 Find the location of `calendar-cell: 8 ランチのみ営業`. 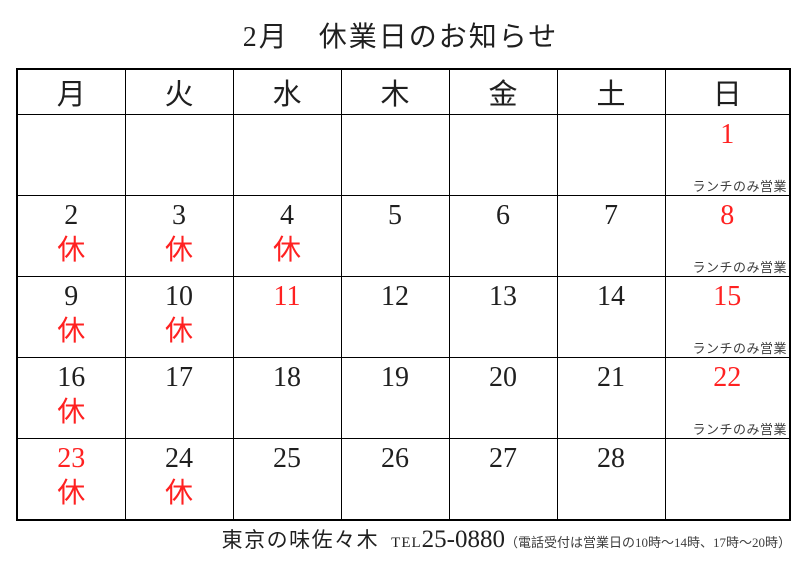

calendar-cell: 8 ランチのみ営業 is located at coordinates (727, 236).